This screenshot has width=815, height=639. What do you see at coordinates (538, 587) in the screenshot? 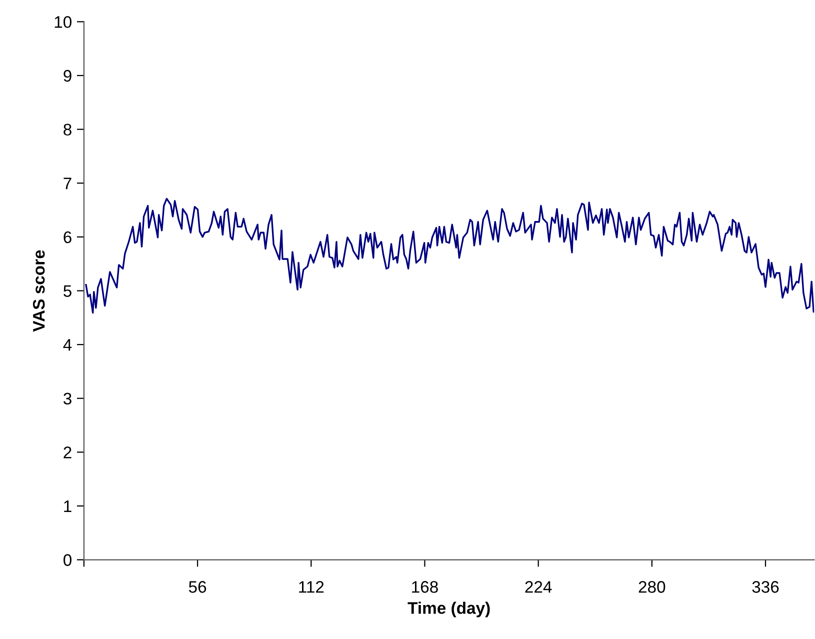
I see `x-tick-label: 224` at bounding box center [538, 587].